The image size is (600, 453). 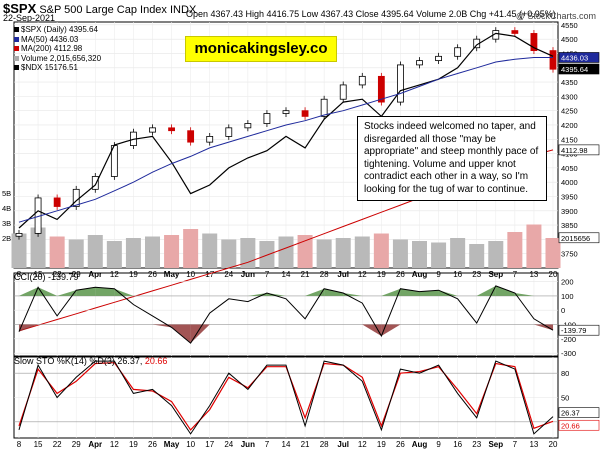 I want to click on x-tick-label: 23, so click(x=476, y=444).